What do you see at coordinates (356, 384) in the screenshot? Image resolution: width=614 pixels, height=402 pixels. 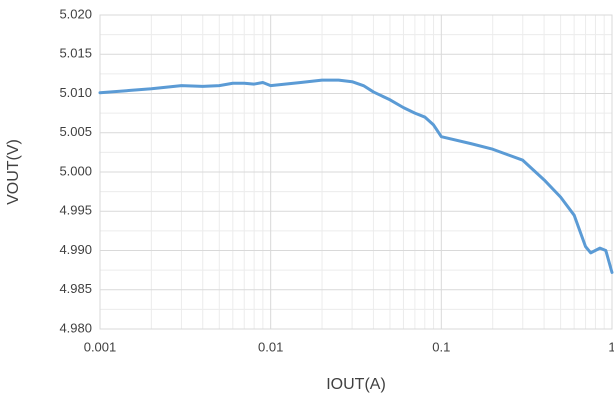 I see `x-axis-title: IOUT(A)` at bounding box center [356, 384].